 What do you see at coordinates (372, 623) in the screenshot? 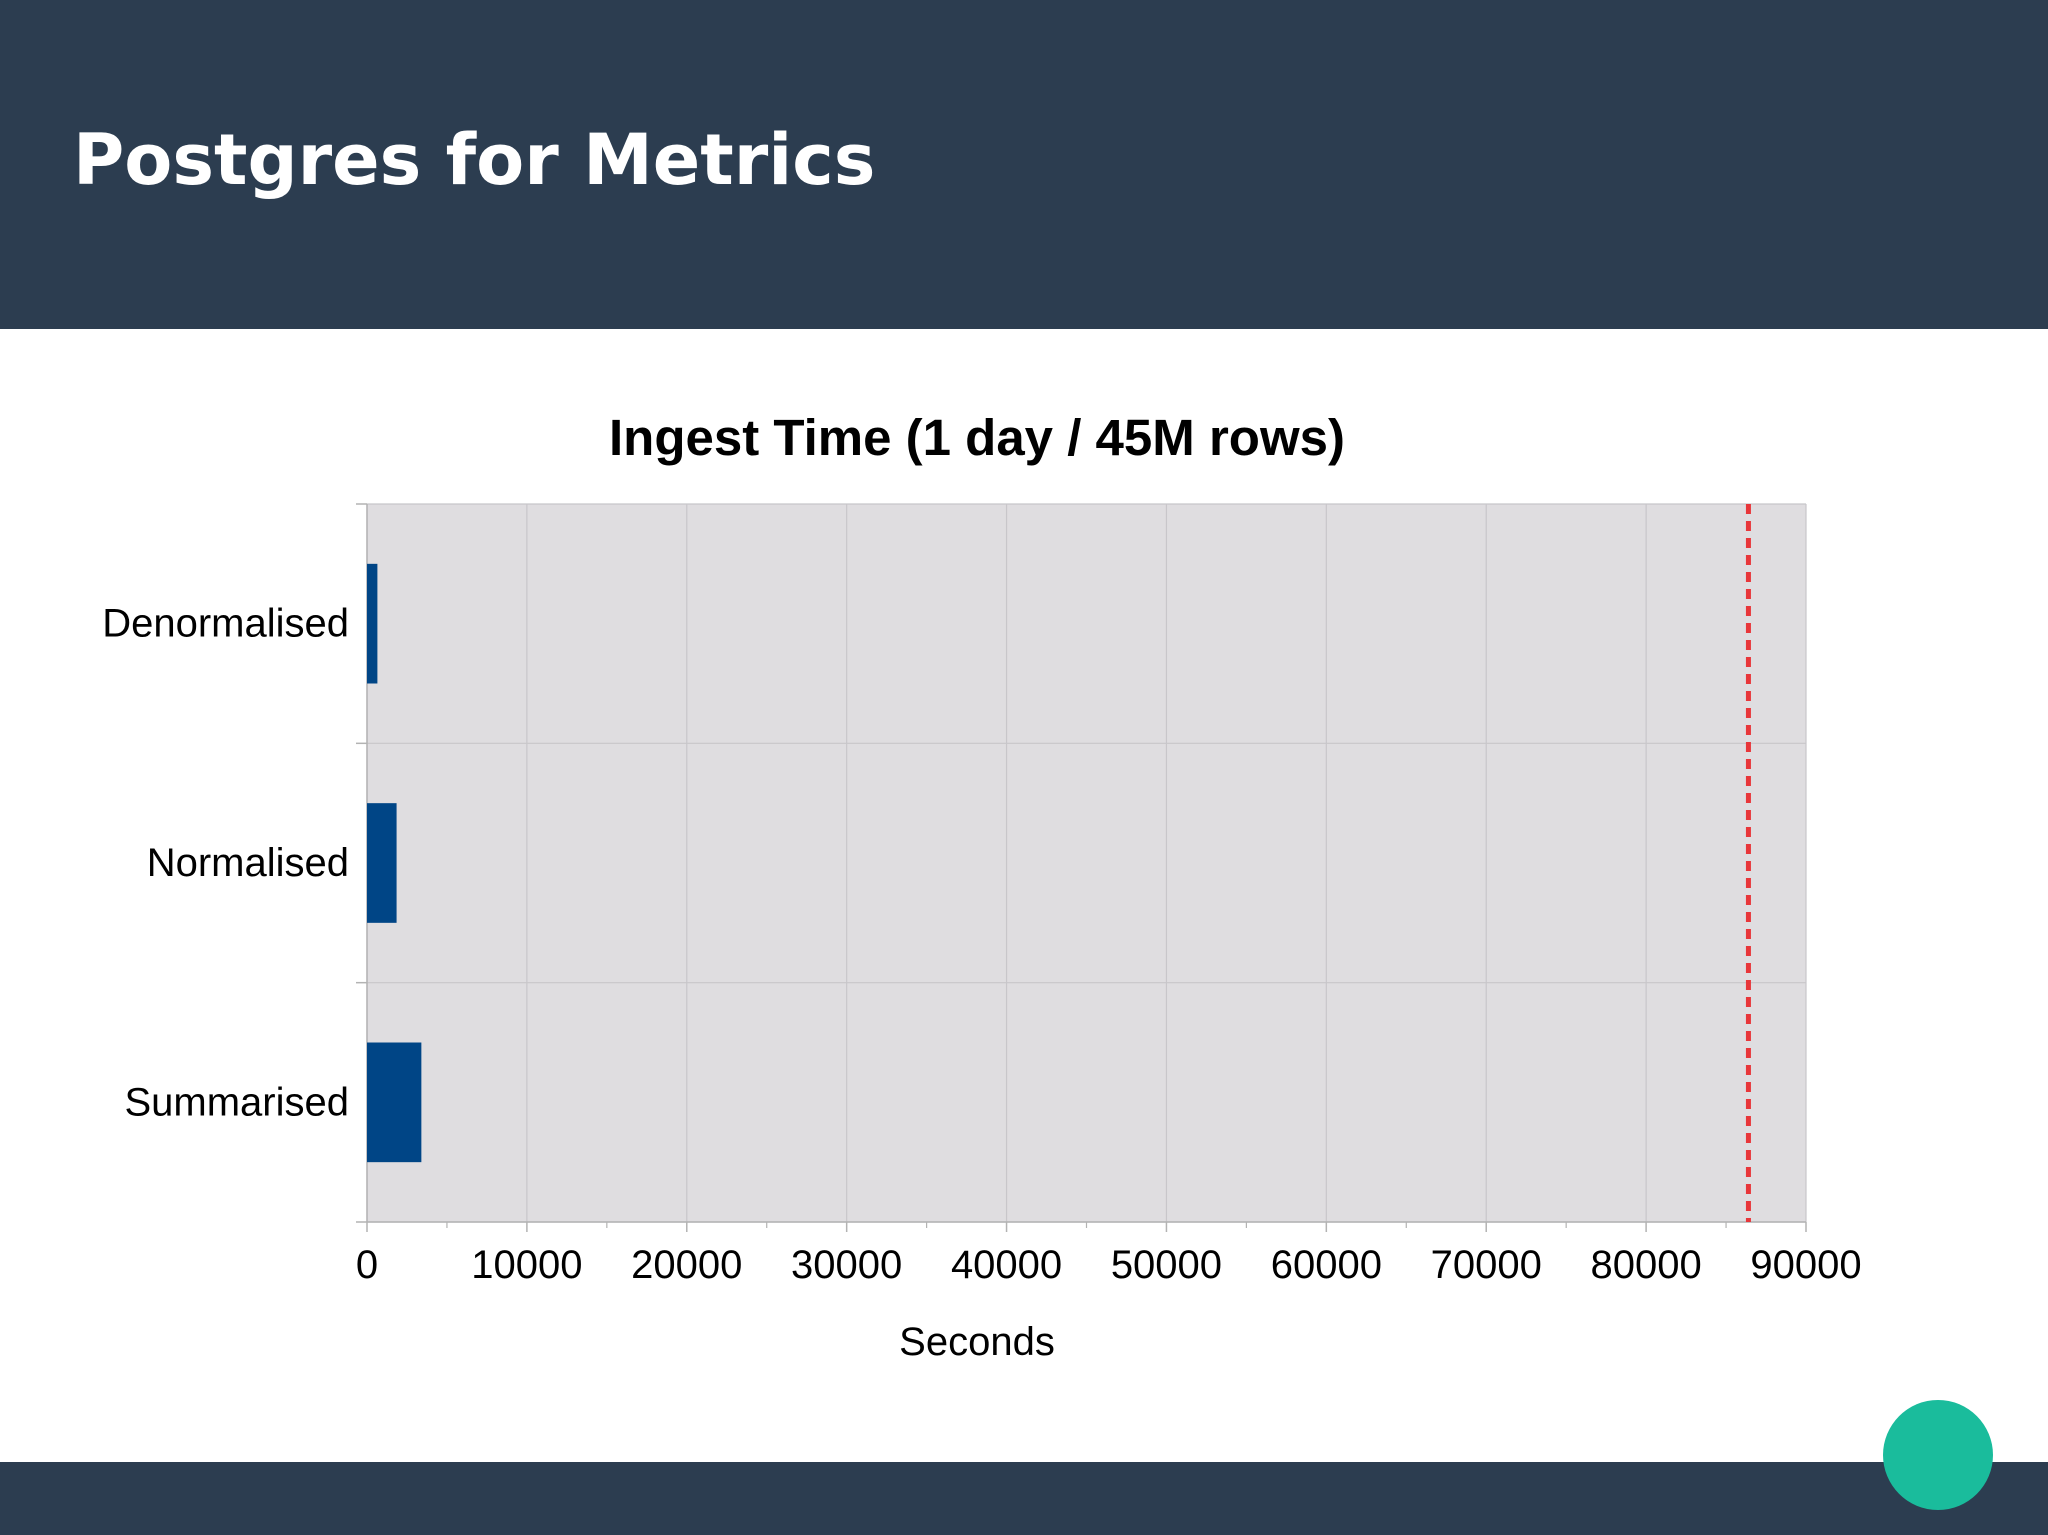
I see `bar-denormalised` at bounding box center [372, 623].